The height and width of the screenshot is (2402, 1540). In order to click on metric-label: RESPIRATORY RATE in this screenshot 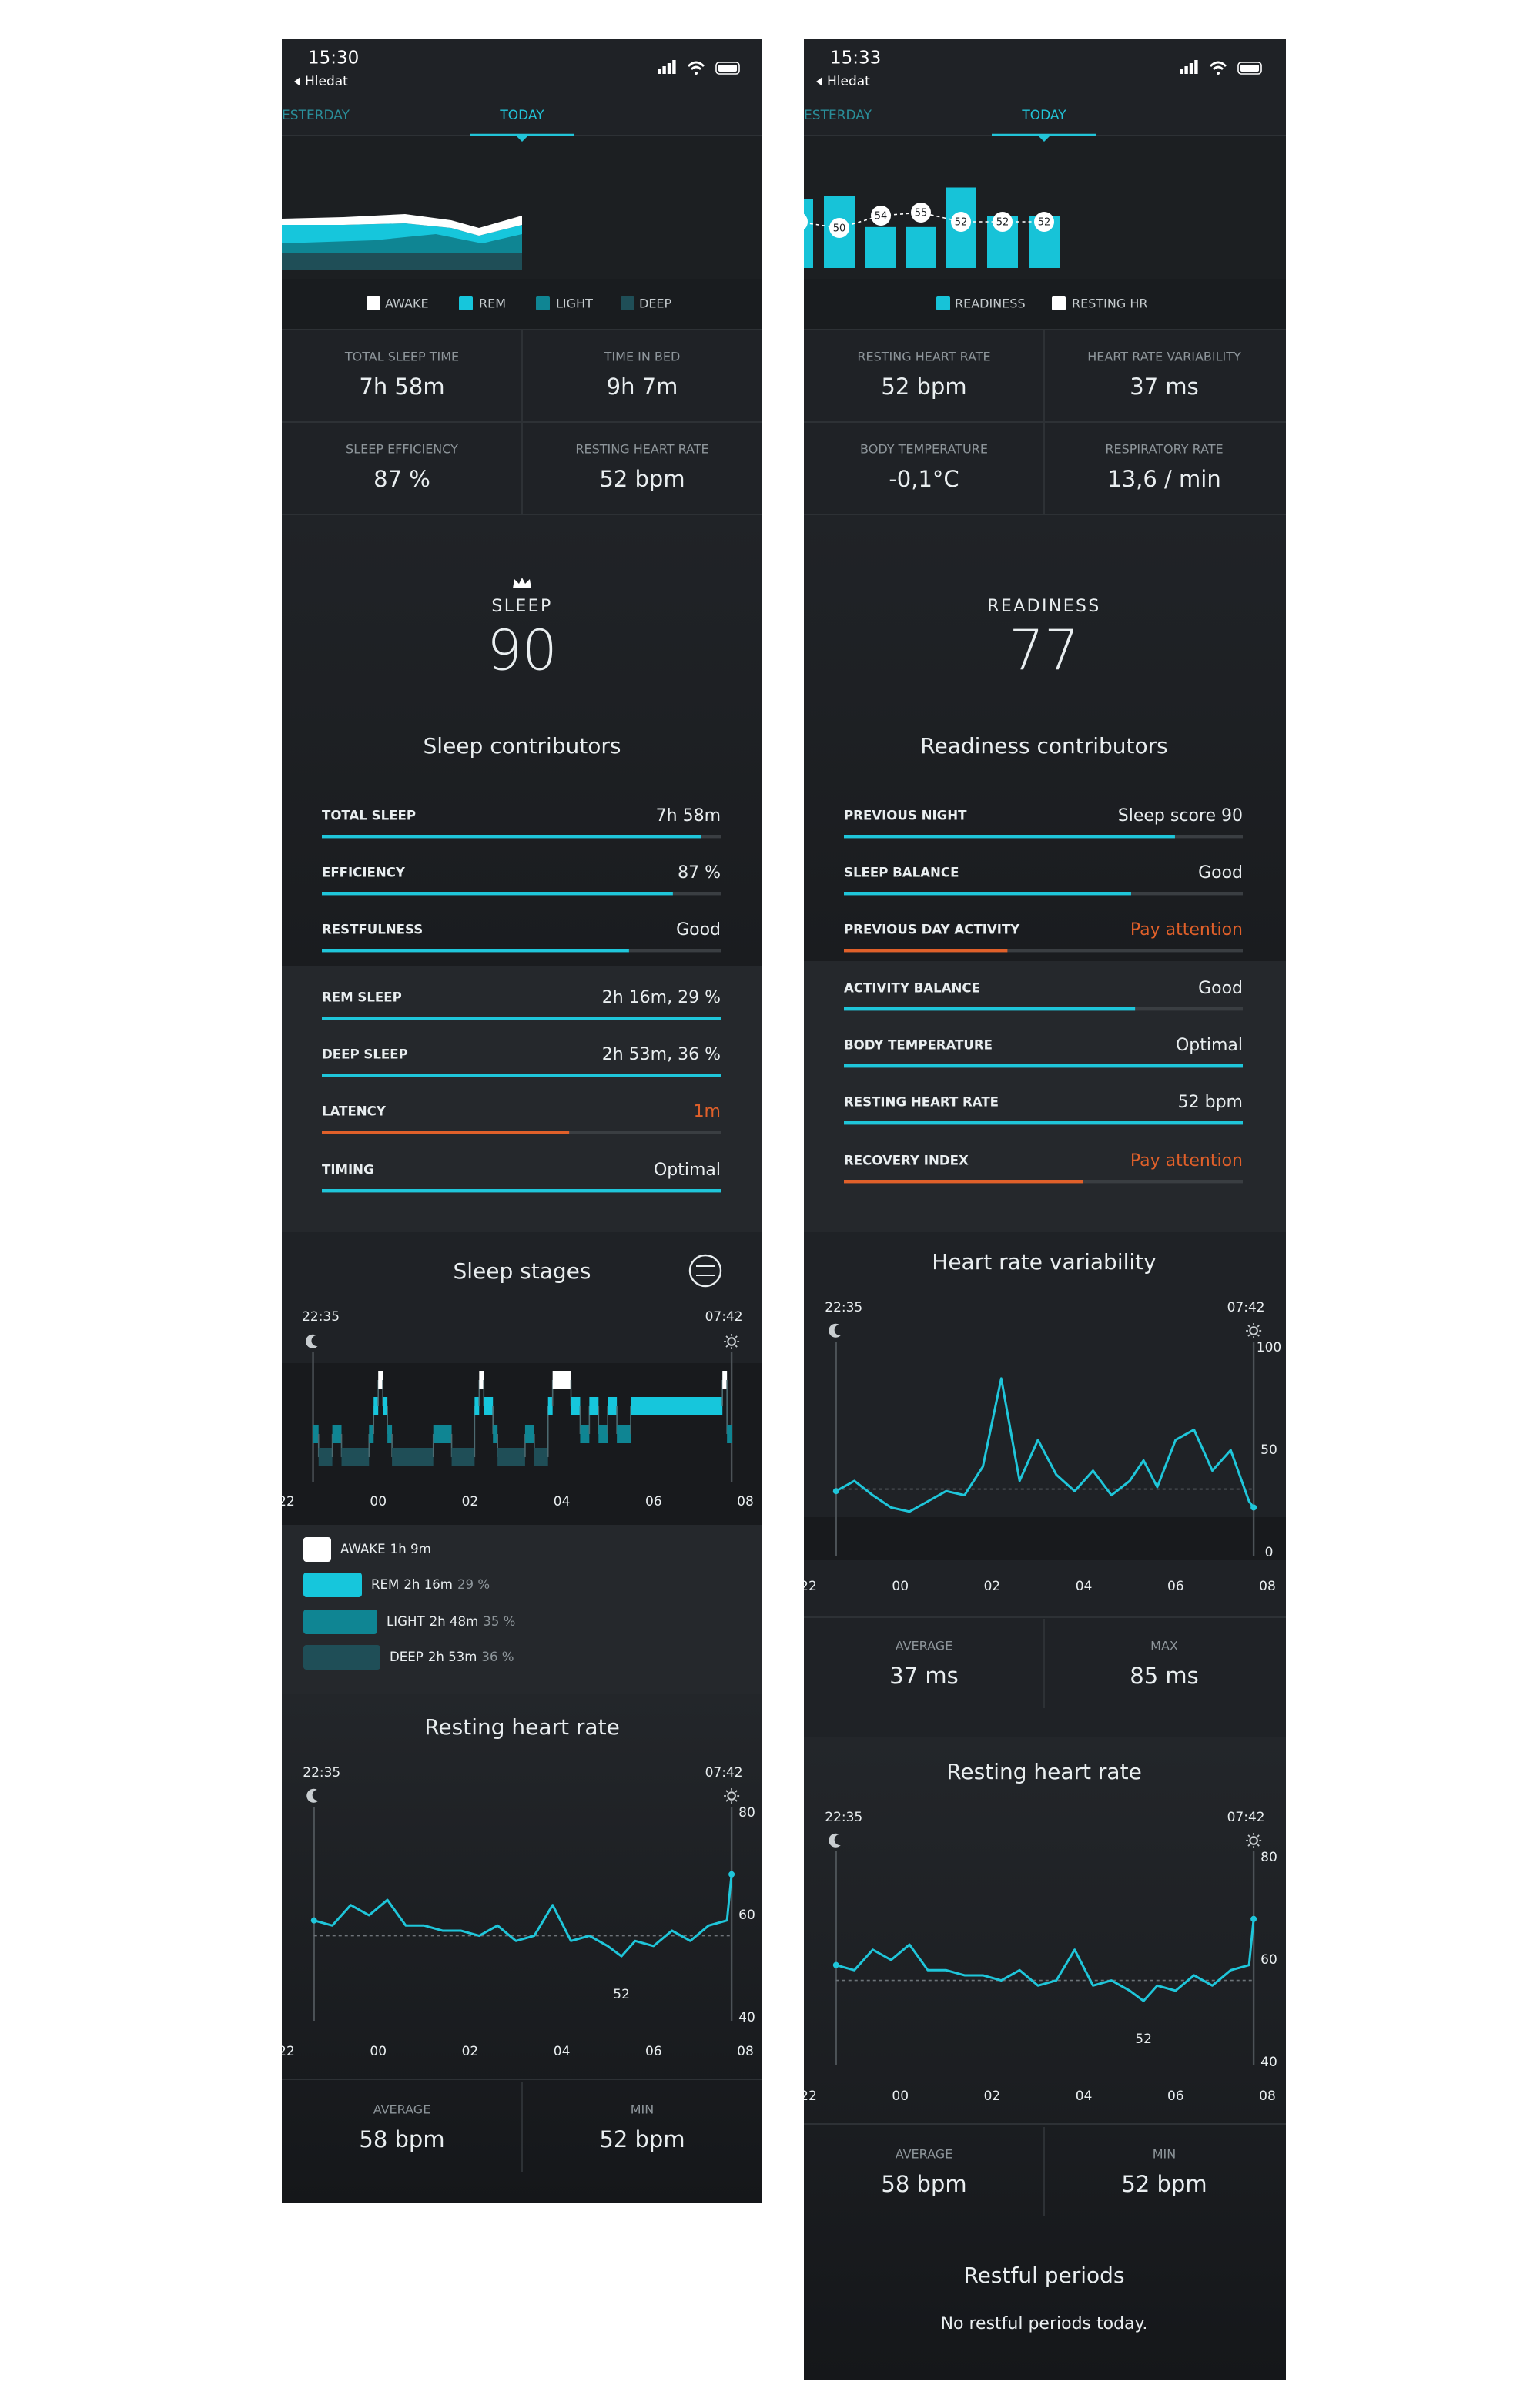, I will do `click(1164, 449)`.